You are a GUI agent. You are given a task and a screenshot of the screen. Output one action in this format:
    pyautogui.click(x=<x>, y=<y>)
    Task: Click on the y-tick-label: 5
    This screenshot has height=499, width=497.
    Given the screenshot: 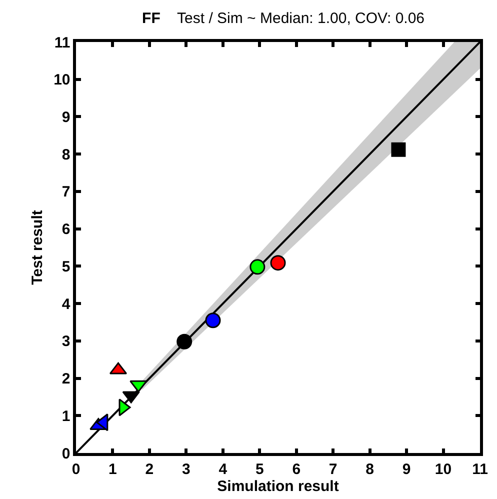 What is the action you would take?
    pyautogui.click(x=66, y=267)
    